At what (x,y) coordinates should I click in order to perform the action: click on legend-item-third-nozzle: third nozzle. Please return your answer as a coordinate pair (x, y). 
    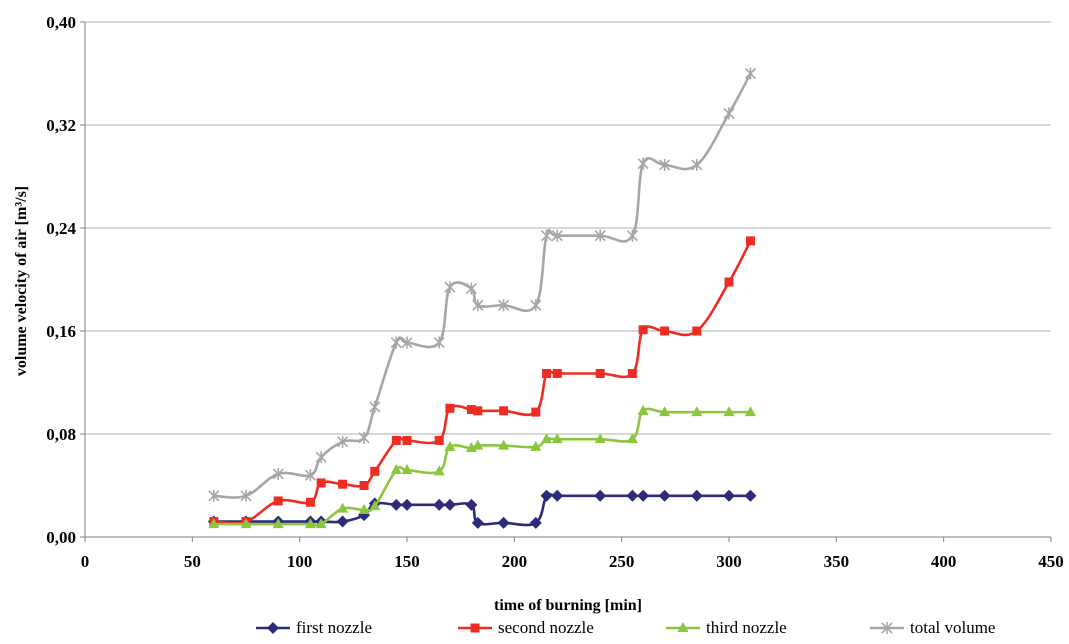
    Looking at the image, I should click on (726, 627).